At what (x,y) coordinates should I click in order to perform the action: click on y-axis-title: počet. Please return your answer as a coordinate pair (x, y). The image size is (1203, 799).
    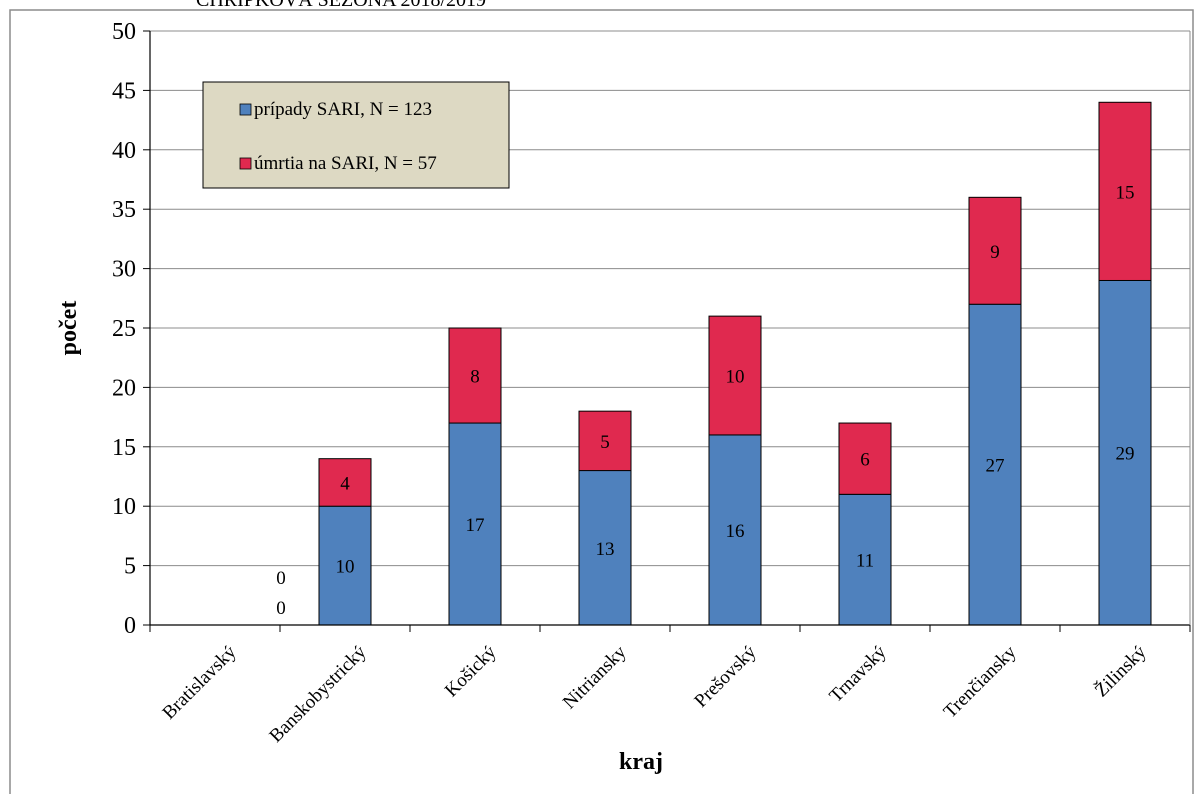
    Looking at the image, I should click on (69, 328).